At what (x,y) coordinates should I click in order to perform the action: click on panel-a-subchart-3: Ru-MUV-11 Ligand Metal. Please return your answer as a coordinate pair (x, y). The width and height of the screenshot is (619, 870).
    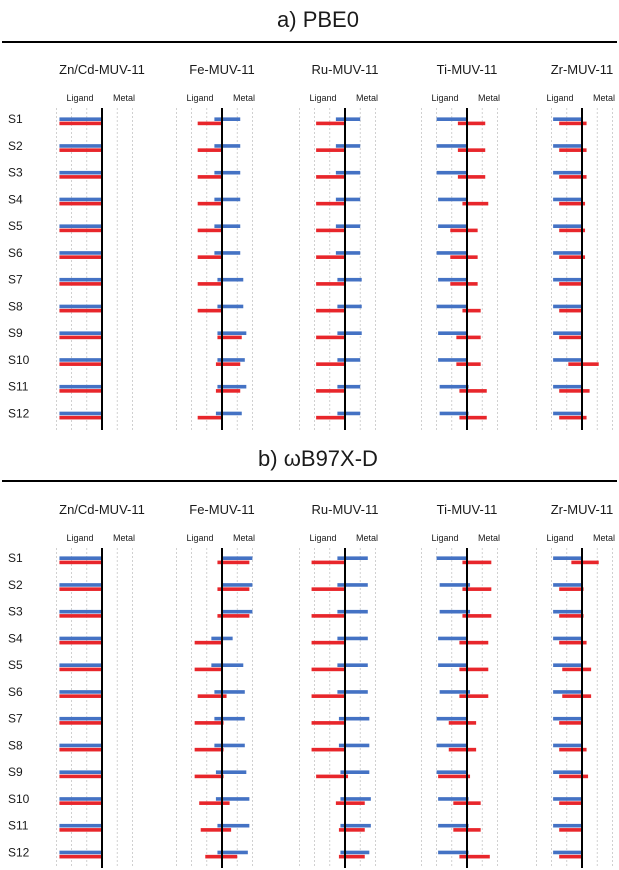
    Looking at the image, I should click on (338, 246).